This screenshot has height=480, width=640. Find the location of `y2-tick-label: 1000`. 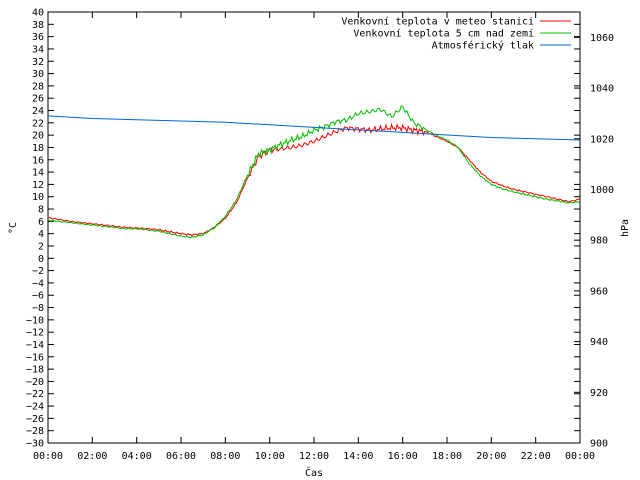

y2-tick-label: 1000 is located at coordinates (602, 190).